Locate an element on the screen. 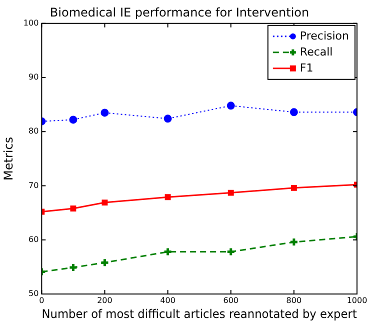 Image resolution: width=371 pixels, height=324 pixels. x-tick-label: 0 is located at coordinates (41, 300).